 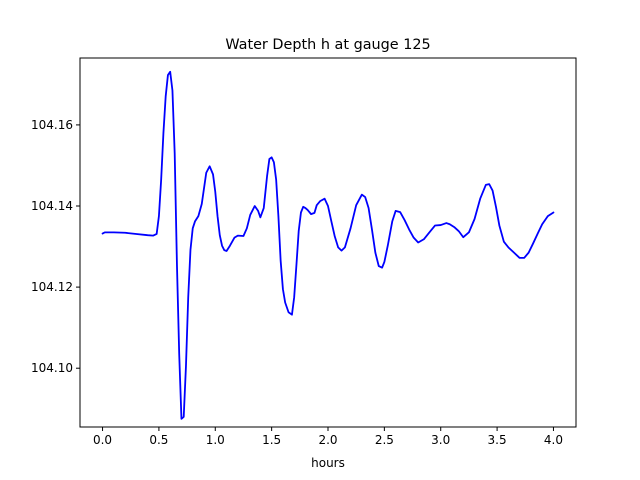 I want to click on y-tick-label: 104.16, so click(x=52, y=125).